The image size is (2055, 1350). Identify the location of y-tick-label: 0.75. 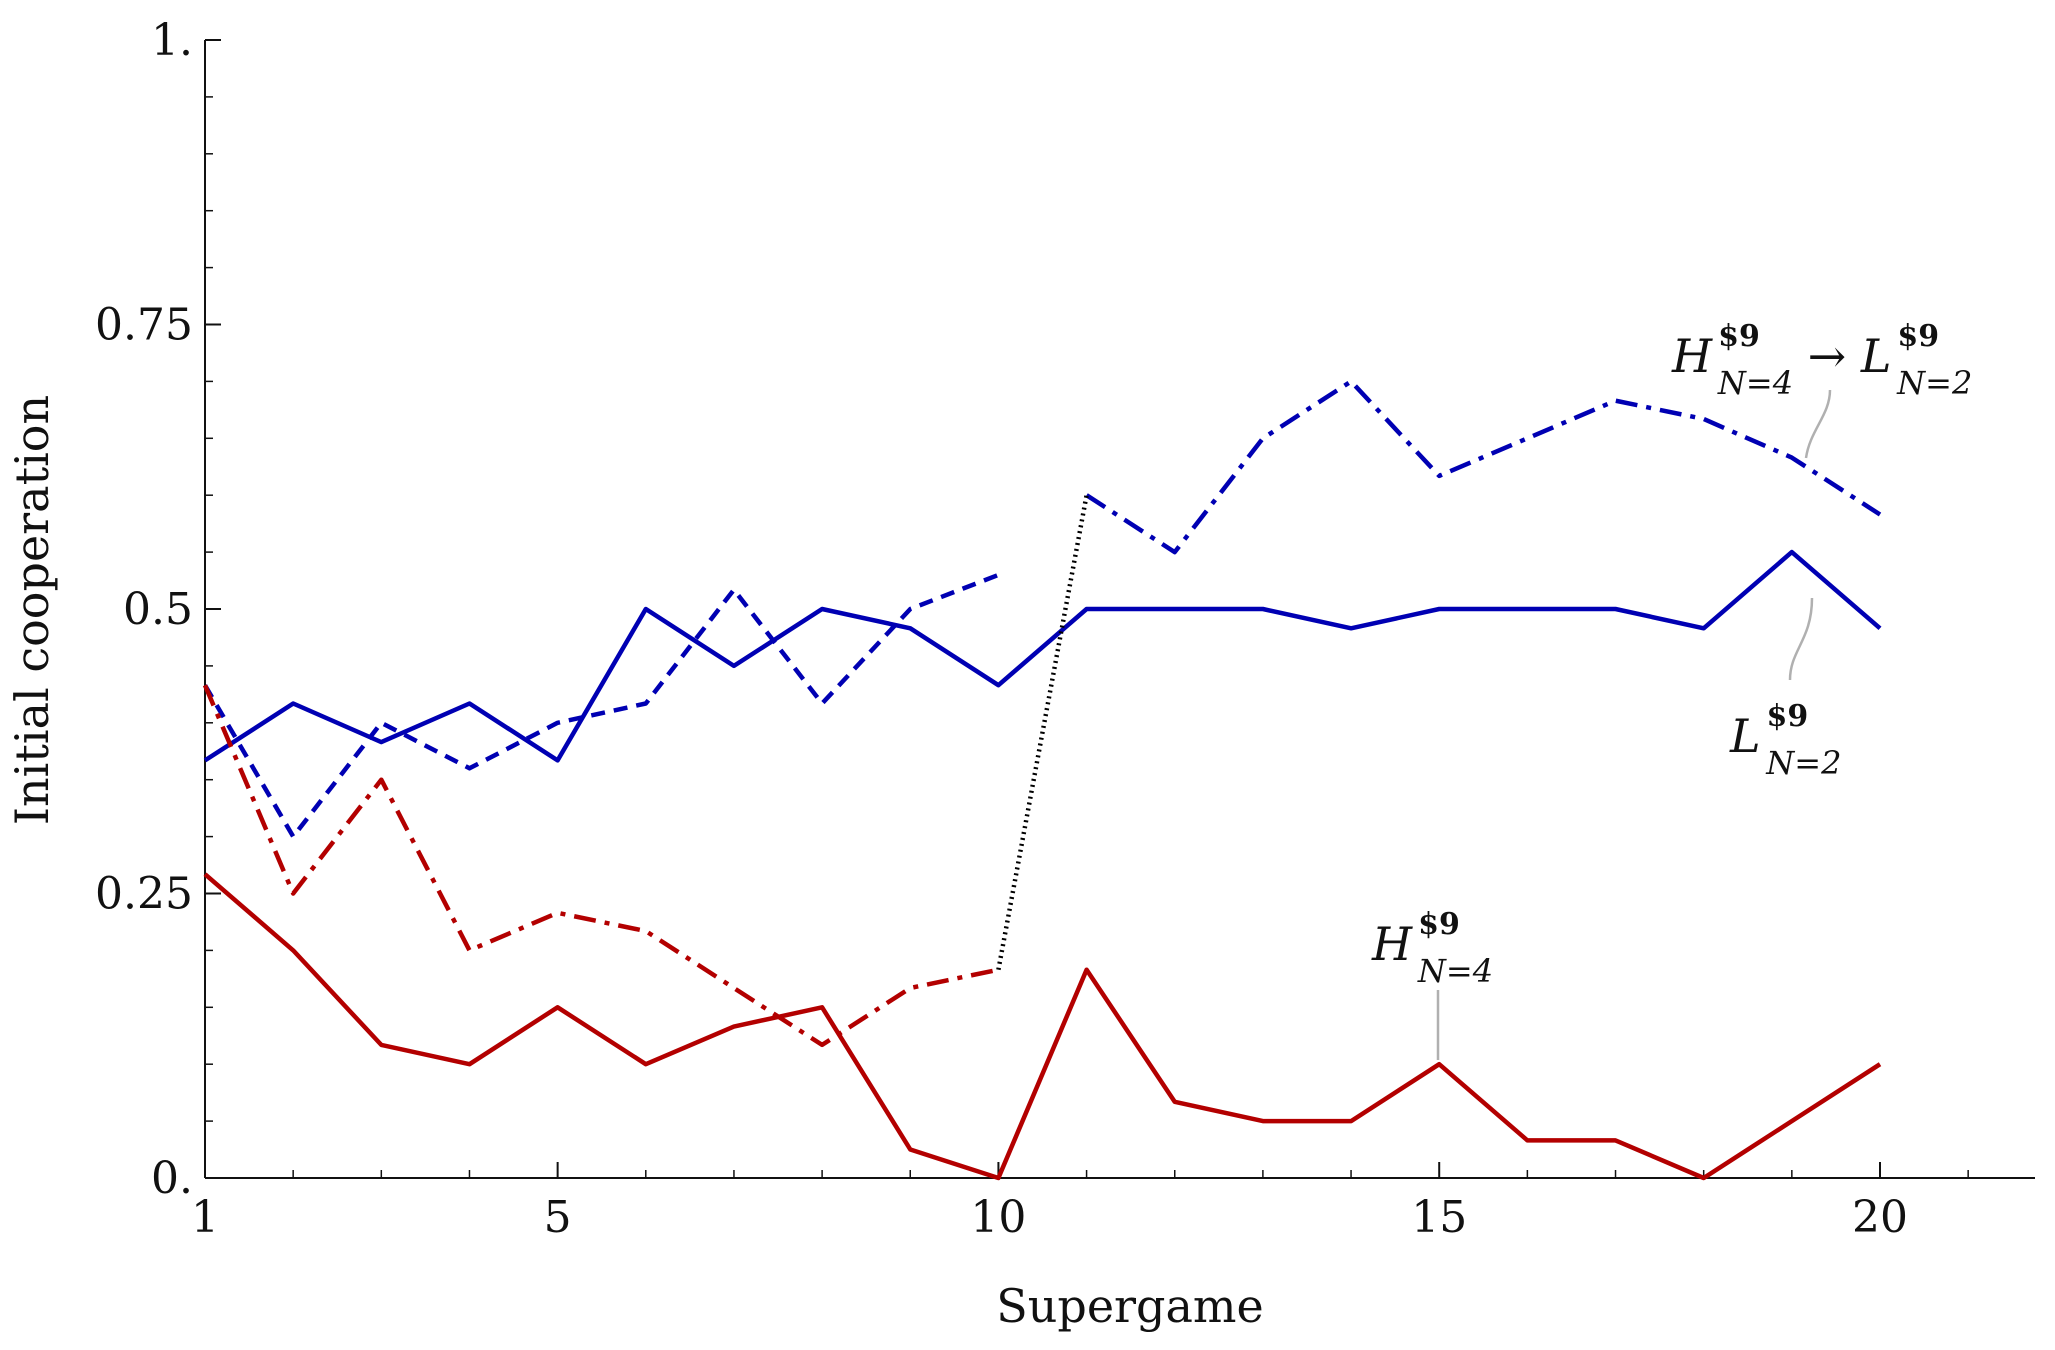
(144, 325).